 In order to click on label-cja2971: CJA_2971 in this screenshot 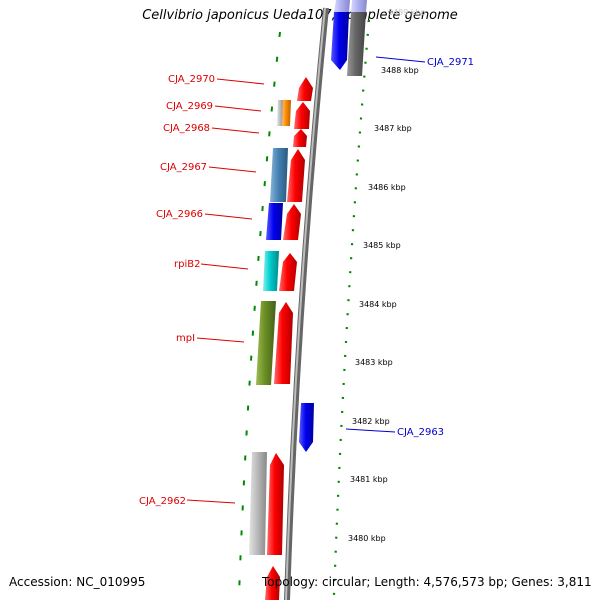, I will do `click(424, 62)`.